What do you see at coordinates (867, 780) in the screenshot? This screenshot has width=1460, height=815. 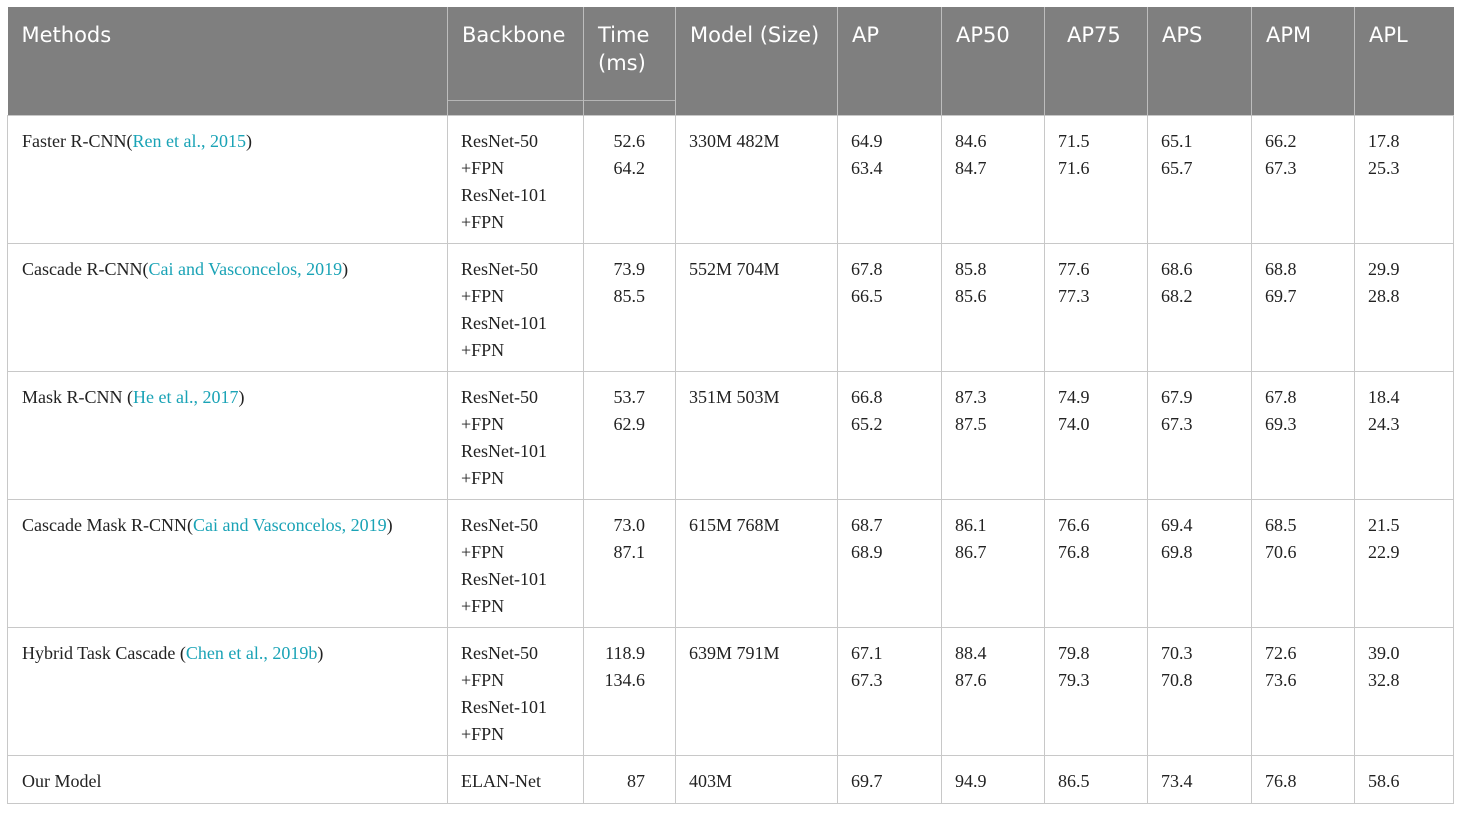 I see `ap-value: 69.7` at bounding box center [867, 780].